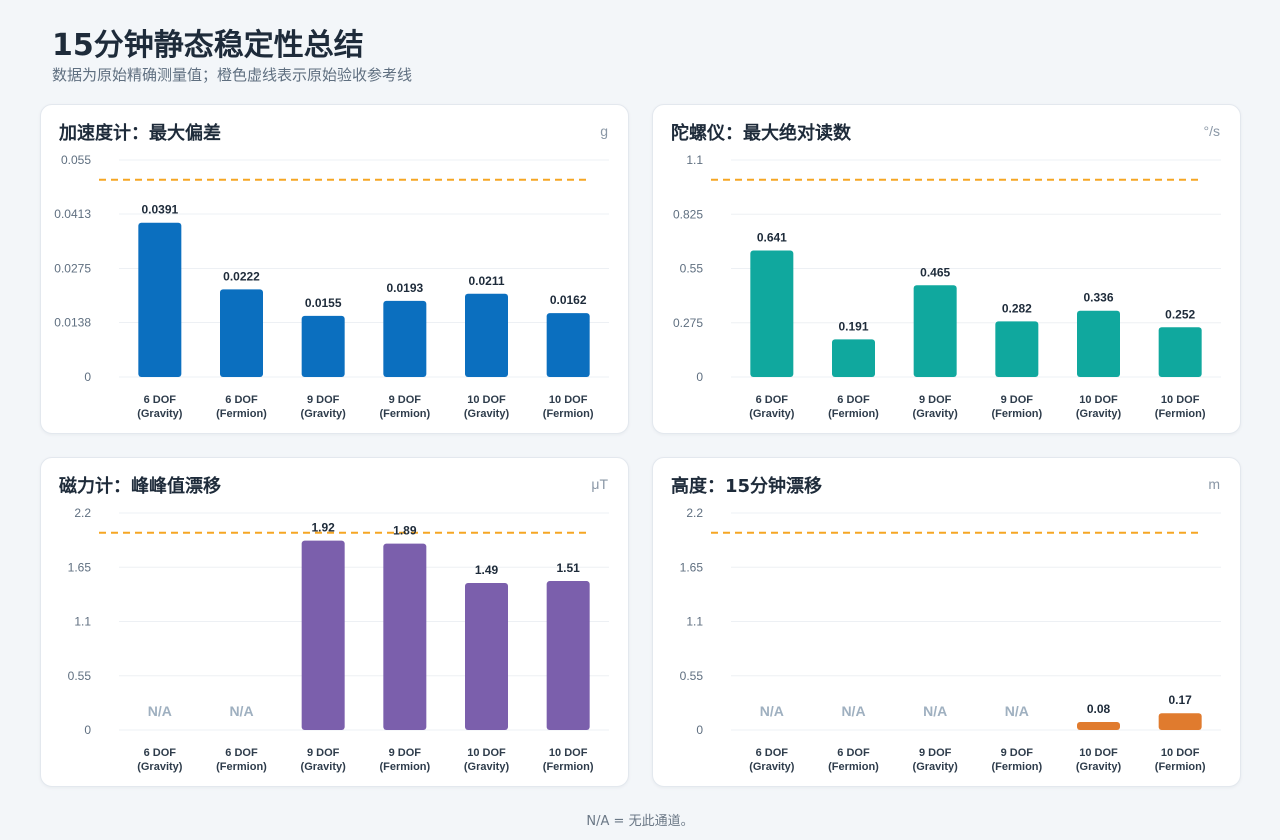 Image resolution: width=1280 pixels, height=840 pixels. I want to click on bar-value-label: 0.08, so click(1099, 709).